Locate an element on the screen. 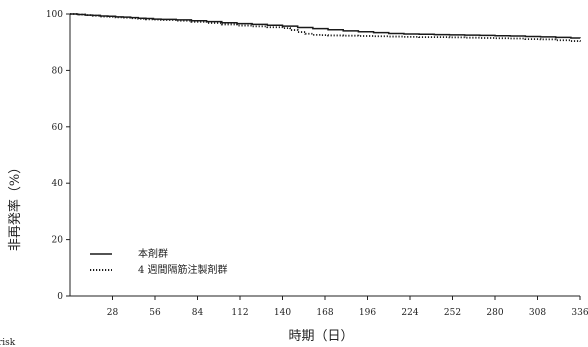 The height and width of the screenshot is (347, 588). x-tick-label: 56 is located at coordinates (155, 313).